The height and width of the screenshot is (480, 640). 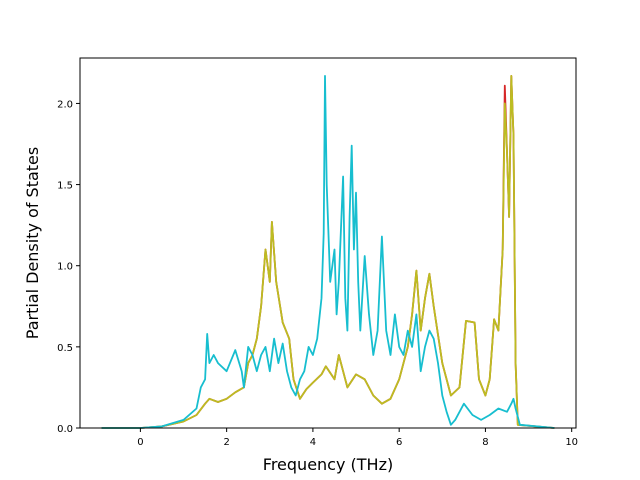 I want to click on x-tick-label: 8, so click(x=485, y=442).